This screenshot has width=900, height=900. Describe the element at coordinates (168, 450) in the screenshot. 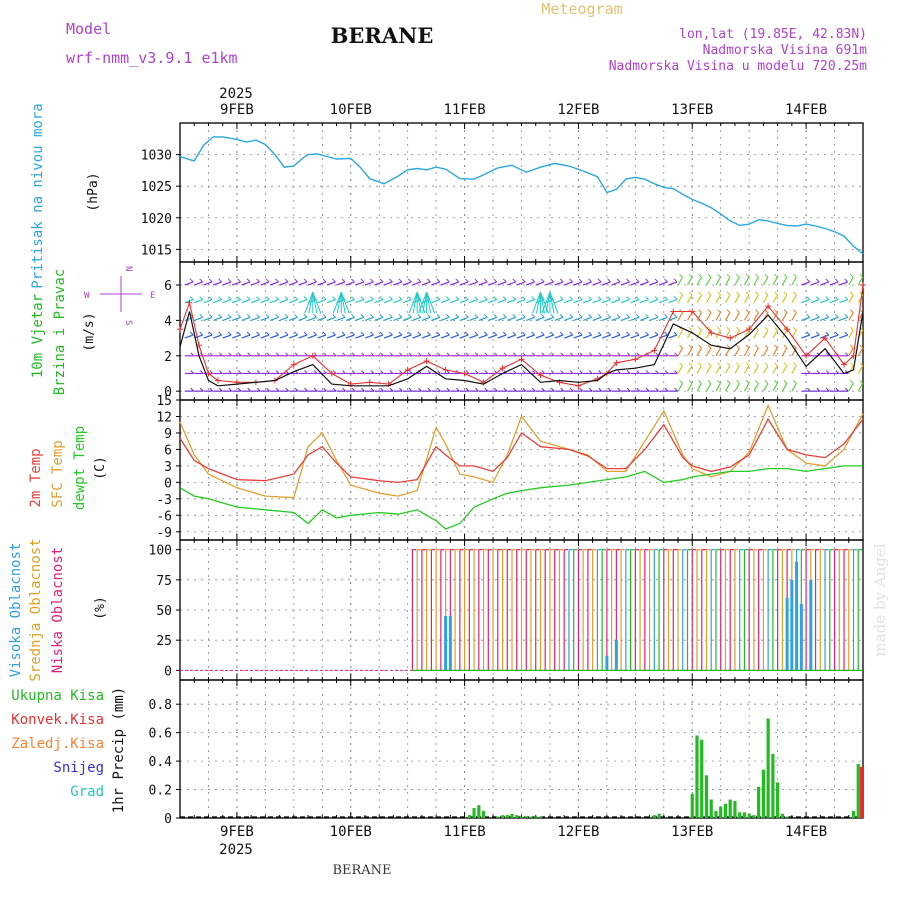

I see `ytick-label: 6` at that location.